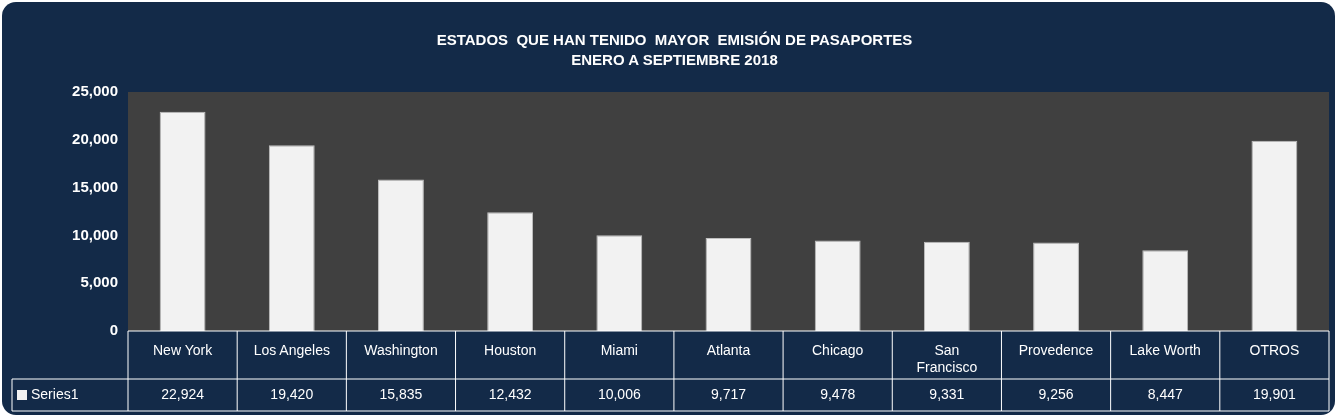 This screenshot has height=417, width=1337. I want to click on chart-subtitle: ENERO A SEPTIEMBRE 2018, so click(674, 60).